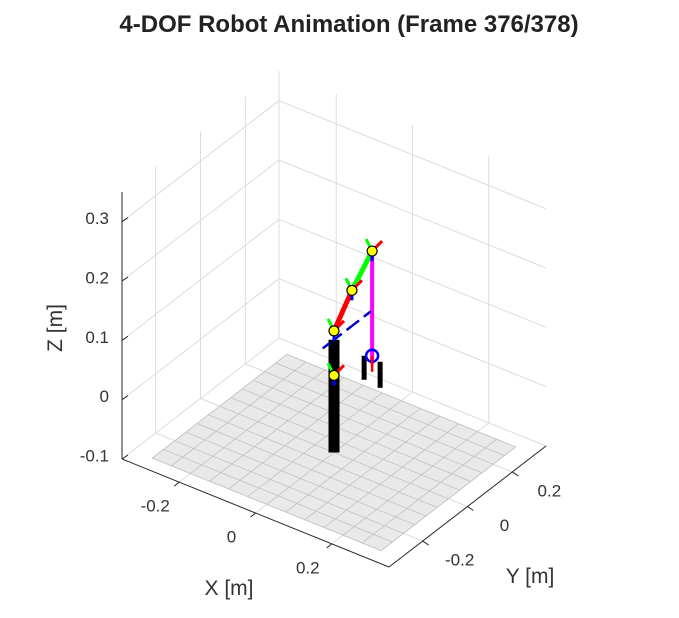 Image resolution: width=679 pixels, height=618 pixels. I want to click on x-tick-label: 0, so click(231, 536).